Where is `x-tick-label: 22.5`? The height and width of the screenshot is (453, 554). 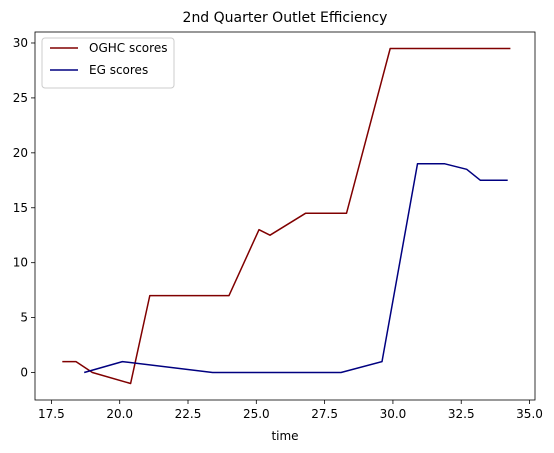 x-tick-label: 22.5 is located at coordinates (188, 414).